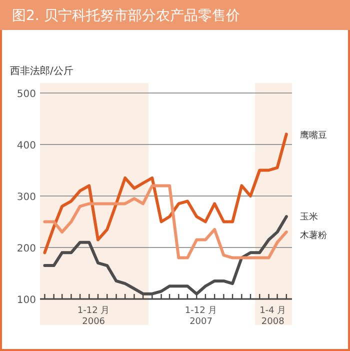 Image resolution: width=350 pixels, height=351 pixels. I want to click on y-tick-label: 200, so click(26, 249).